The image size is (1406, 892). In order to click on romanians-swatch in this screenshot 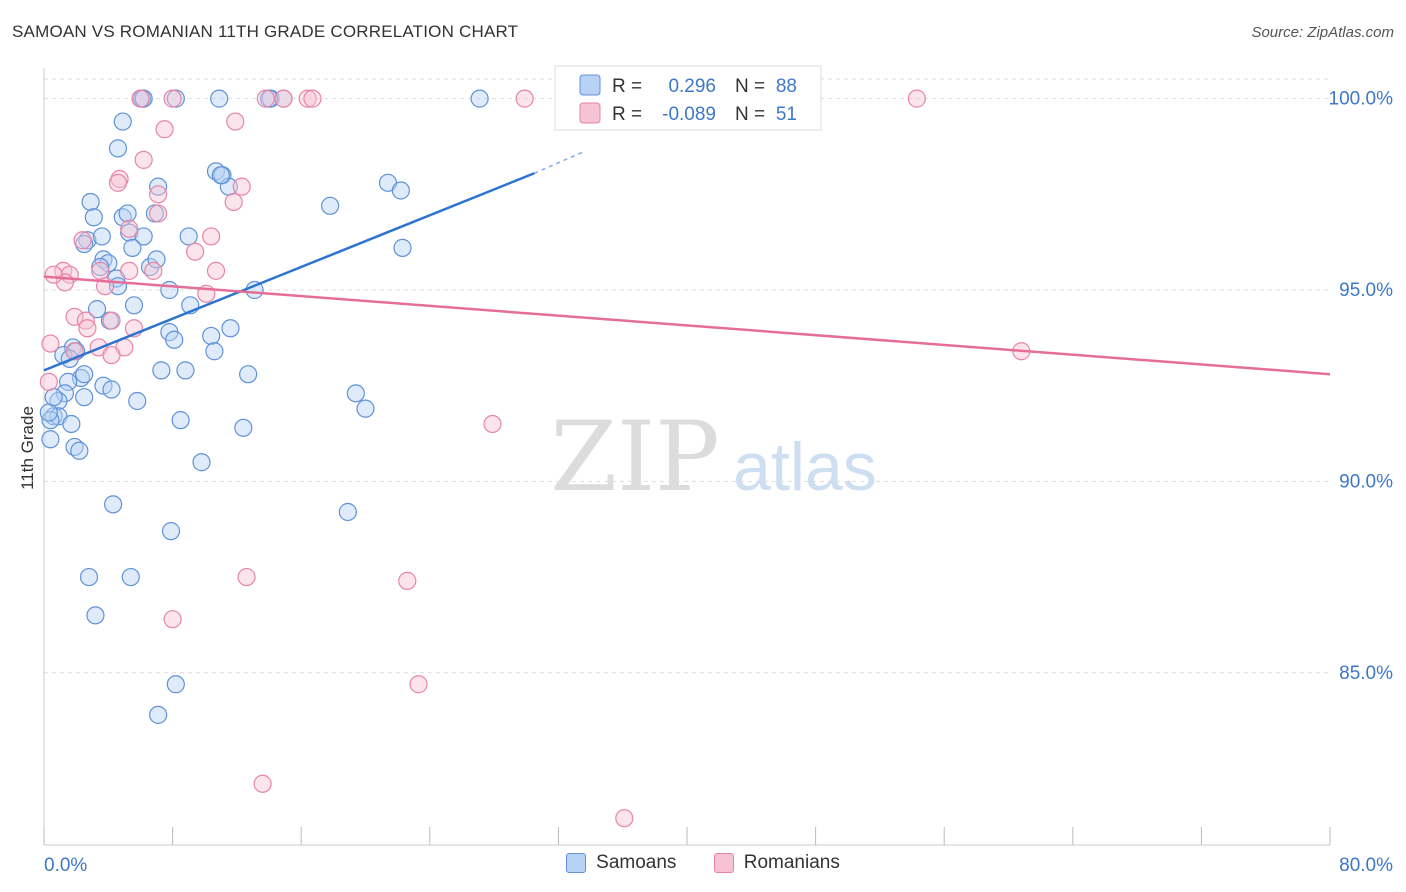, I will do `click(590, 113)`.